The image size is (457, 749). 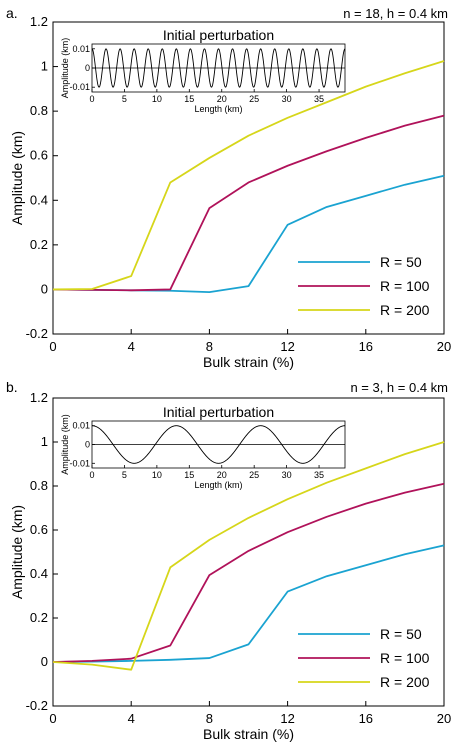 I want to click on panel-params: n = 3, h = 0.4 km, so click(x=399, y=387).